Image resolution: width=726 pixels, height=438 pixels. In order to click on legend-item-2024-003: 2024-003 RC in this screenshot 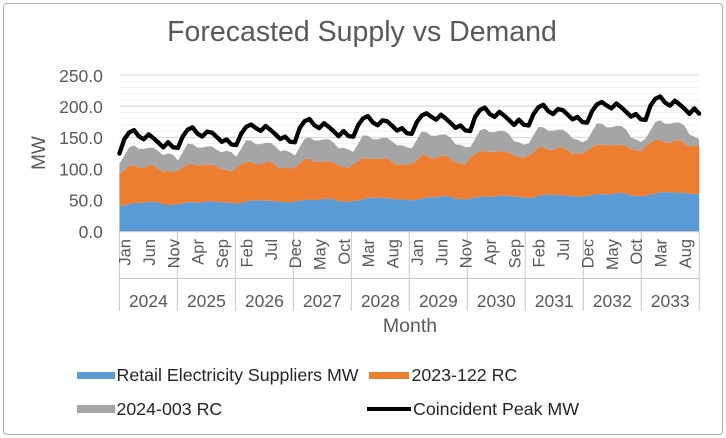, I will do `click(149, 408)`.